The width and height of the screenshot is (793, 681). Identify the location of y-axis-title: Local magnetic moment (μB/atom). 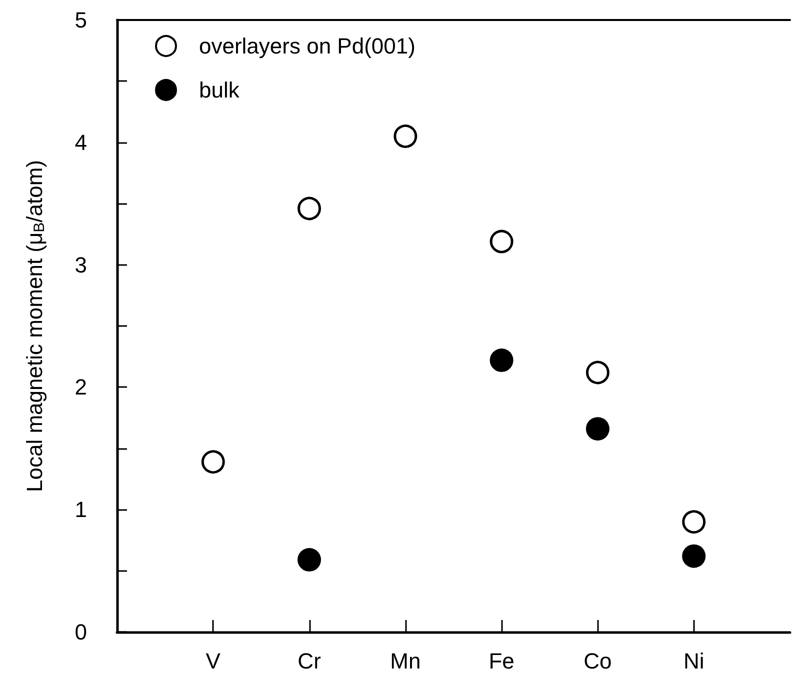
(35, 326).